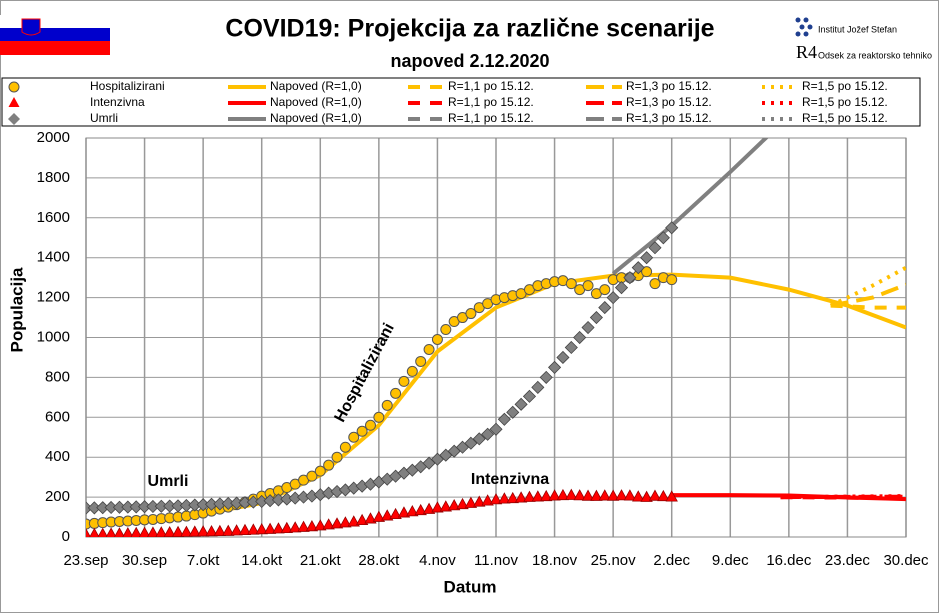  What do you see at coordinates (806, 52) in the screenshot?
I see `logo-mark: R4` at bounding box center [806, 52].